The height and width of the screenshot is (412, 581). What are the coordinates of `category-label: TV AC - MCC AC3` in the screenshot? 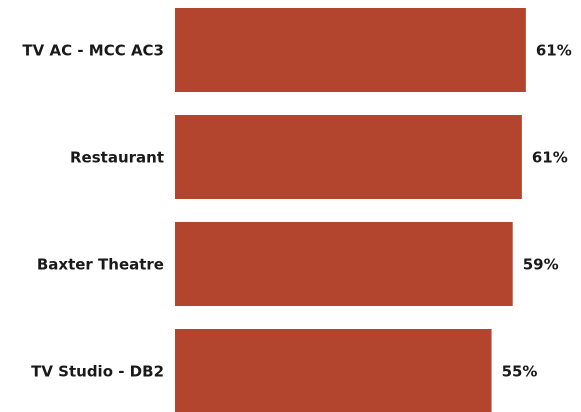 It's located at (93, 51).